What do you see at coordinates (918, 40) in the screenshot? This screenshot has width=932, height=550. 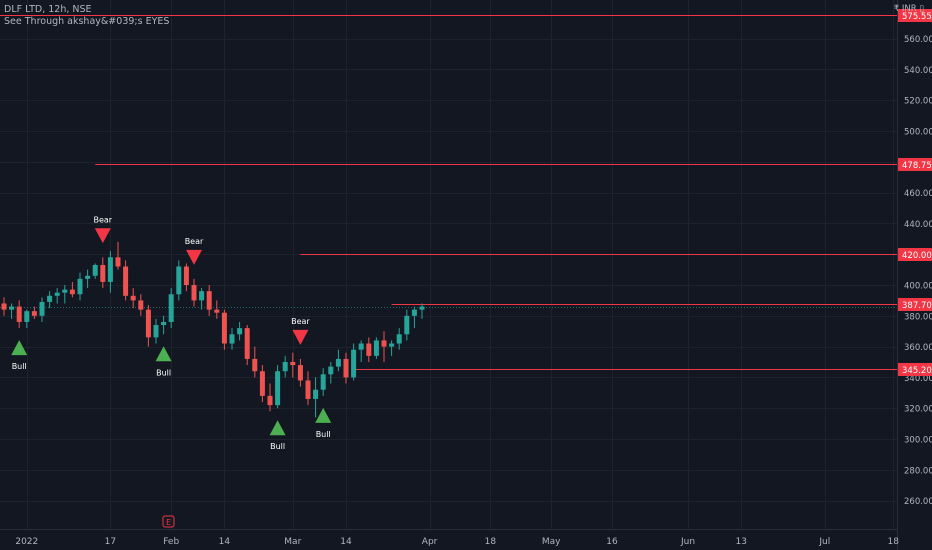 I see `y-tick-label: 560.00` at bounding box center [918, 40].